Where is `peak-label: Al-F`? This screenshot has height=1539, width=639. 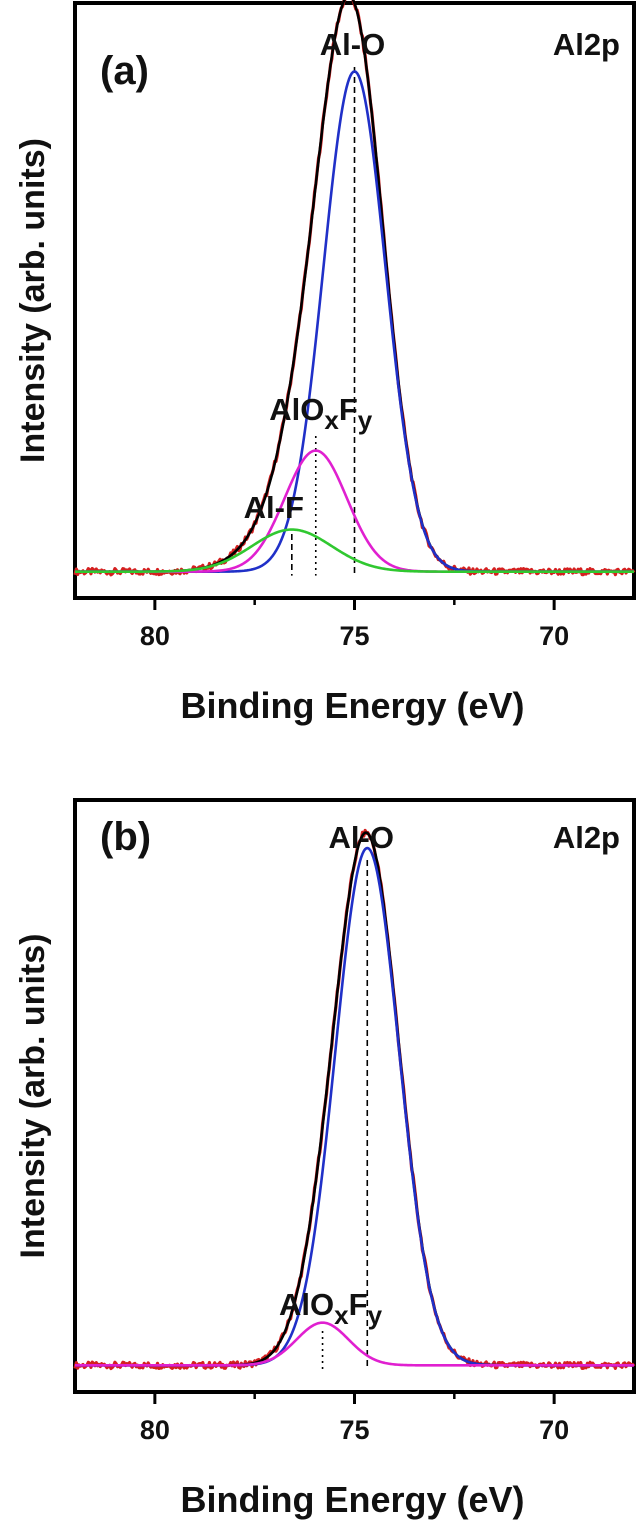
peak-label: Al-F is located at coordinates (274, 507).